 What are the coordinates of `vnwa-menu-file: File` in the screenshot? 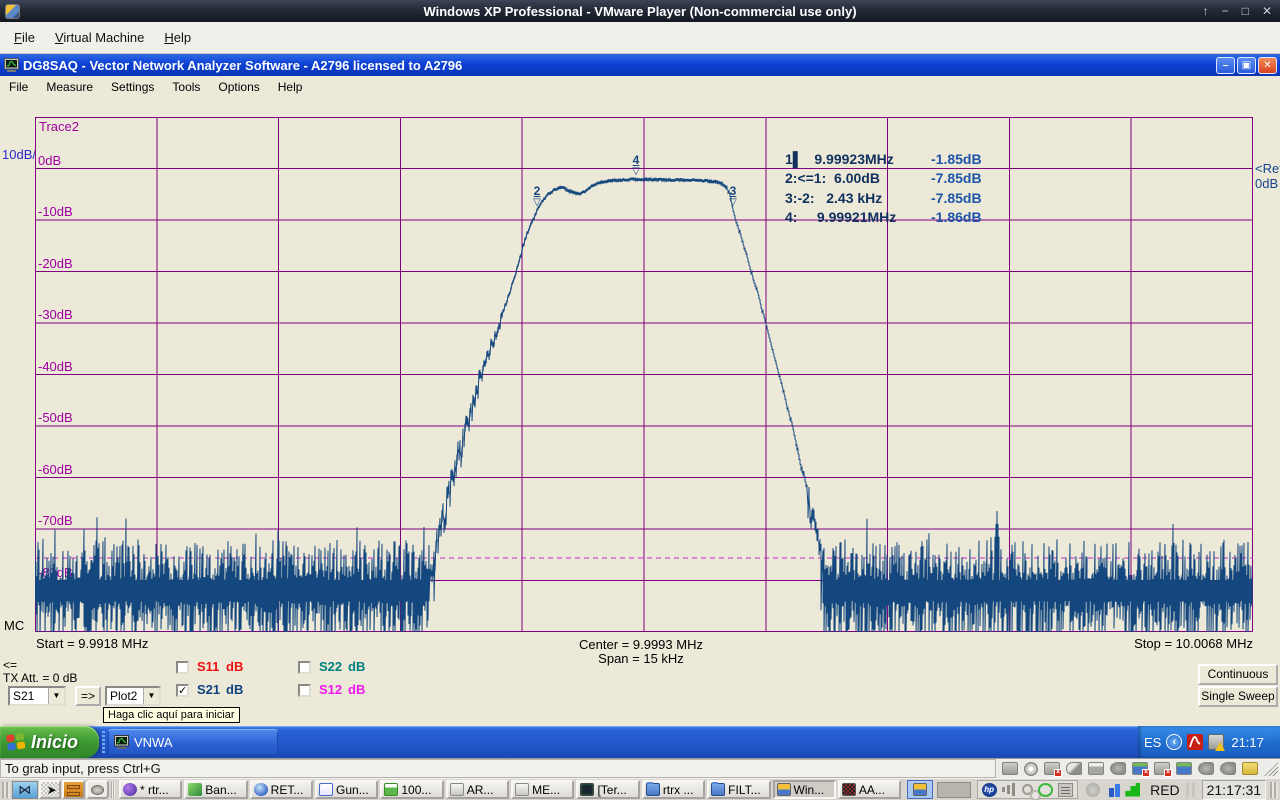 It's located at (19, 86).